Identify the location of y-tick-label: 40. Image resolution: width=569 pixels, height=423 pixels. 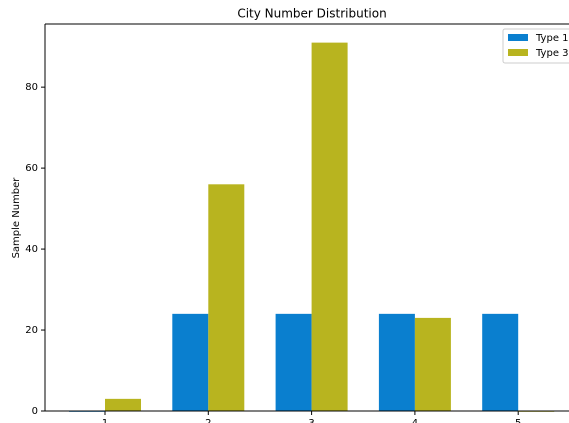
(31, 249).